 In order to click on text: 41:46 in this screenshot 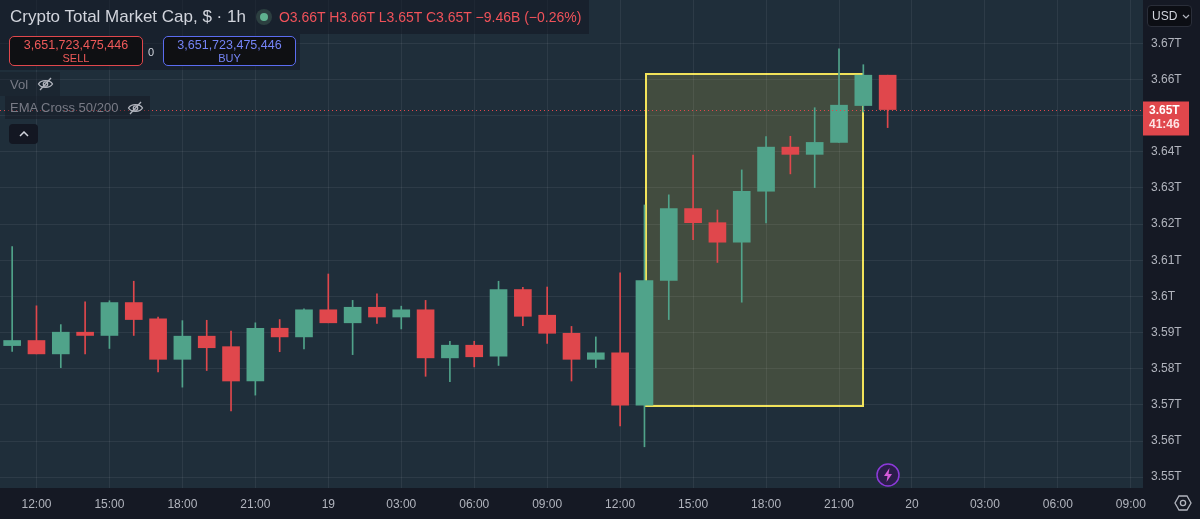, I will do `click(1164, 124)`.